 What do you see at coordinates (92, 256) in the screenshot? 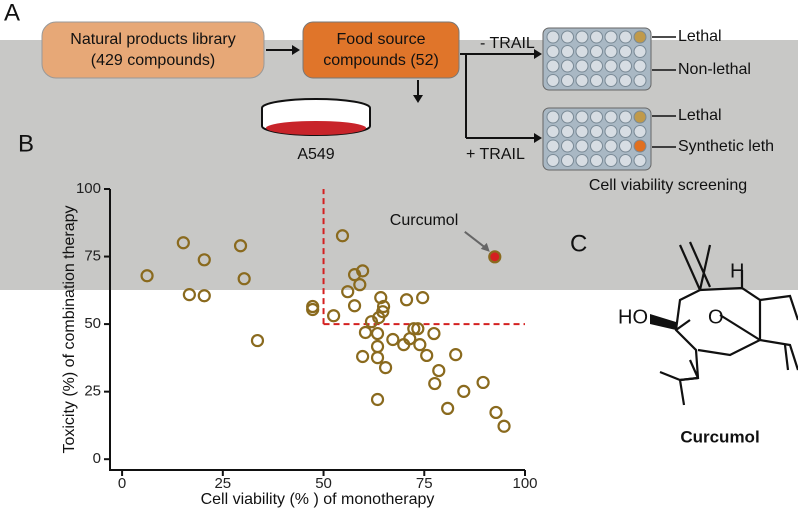
I see `y-tick-label: 75` at bounding box center [92, 256].